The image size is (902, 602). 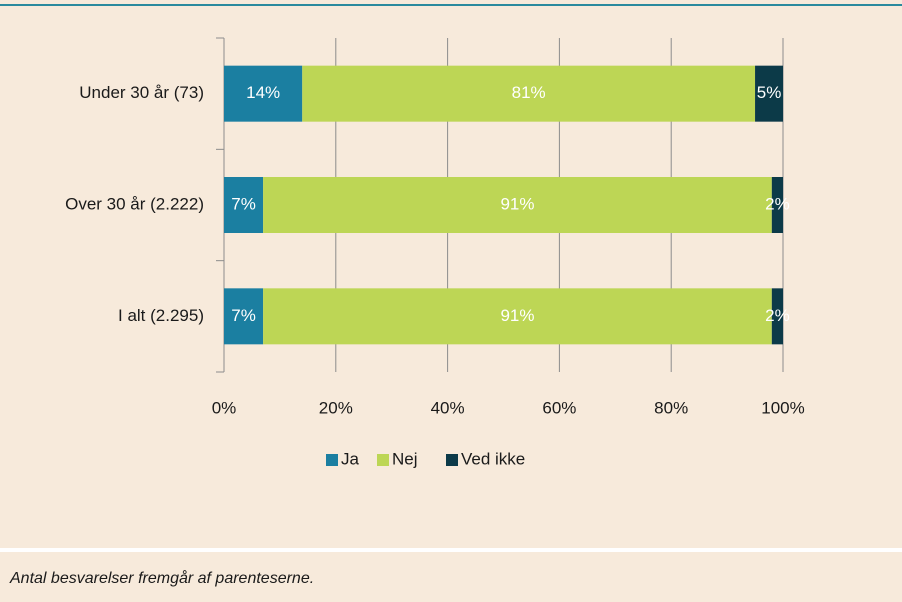 What do you see at coordinates (161, 315) in the screenshot?
I see `y-tick-label: I alt (2.295)` at bounding box center [161, 315].